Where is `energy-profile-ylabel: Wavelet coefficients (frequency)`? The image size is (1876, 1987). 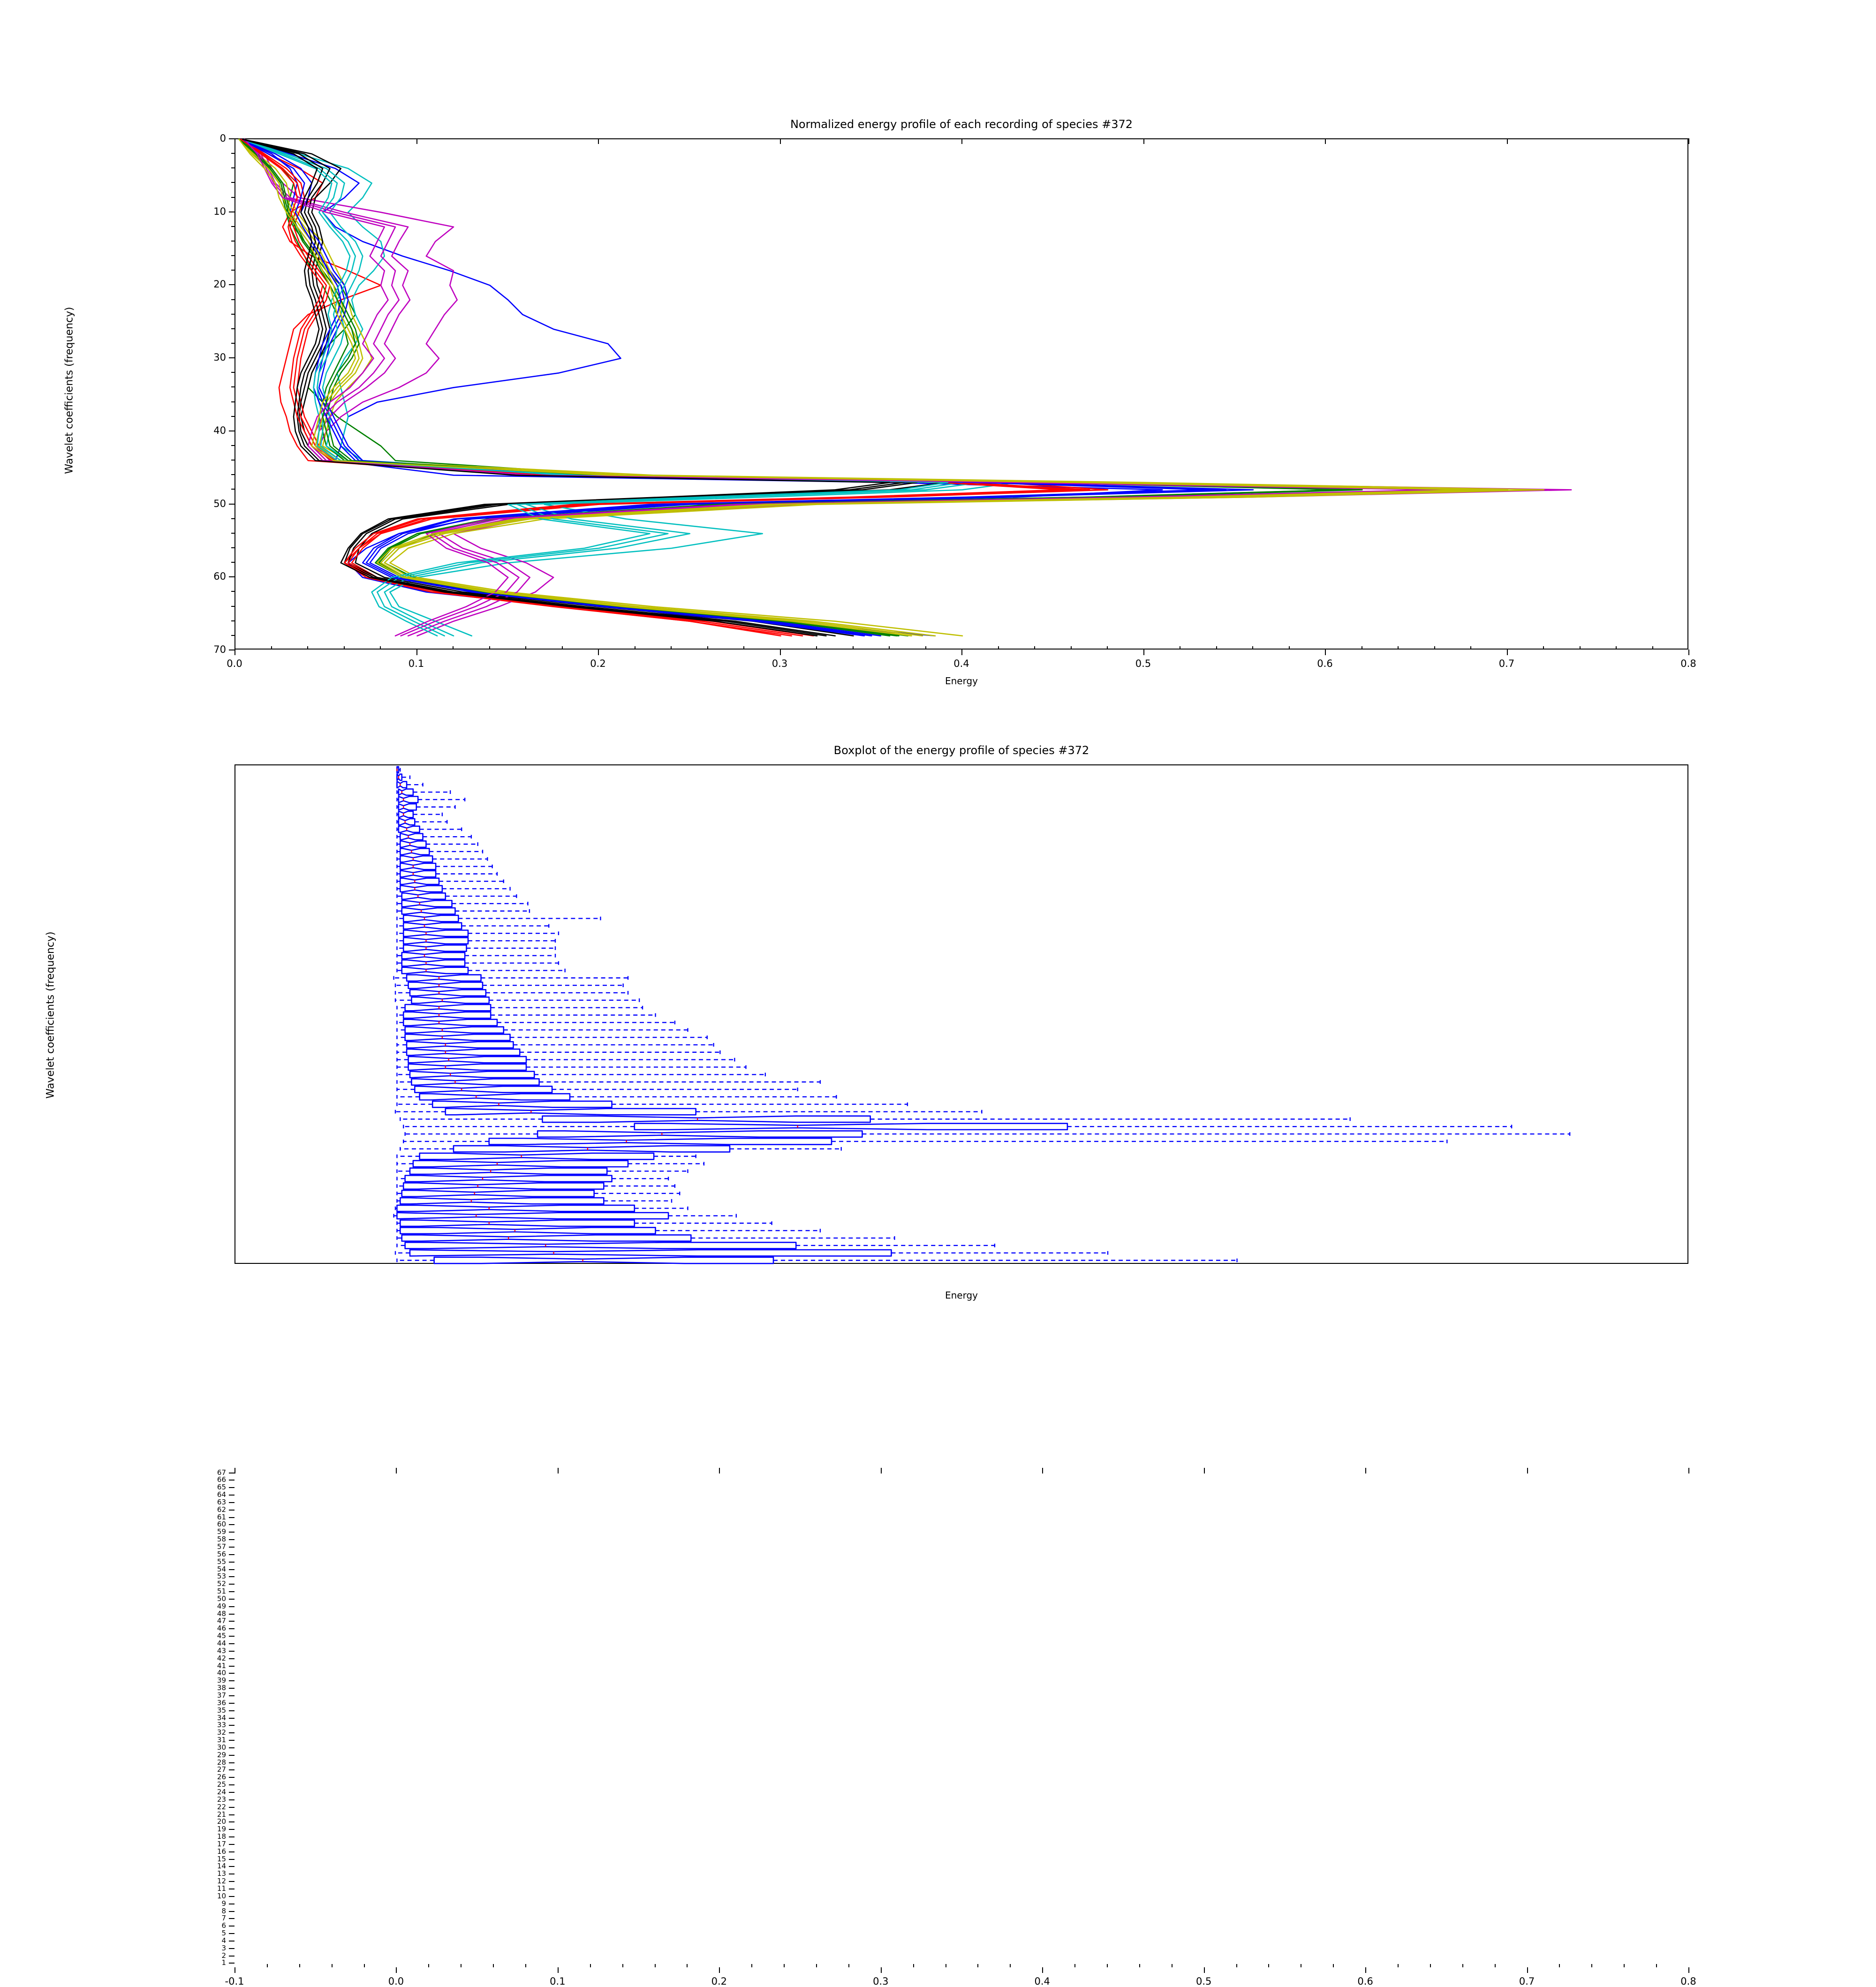 energy-profile-ylabel: Wavelet coefficients (frequency) is located at coordinates (69, 390).